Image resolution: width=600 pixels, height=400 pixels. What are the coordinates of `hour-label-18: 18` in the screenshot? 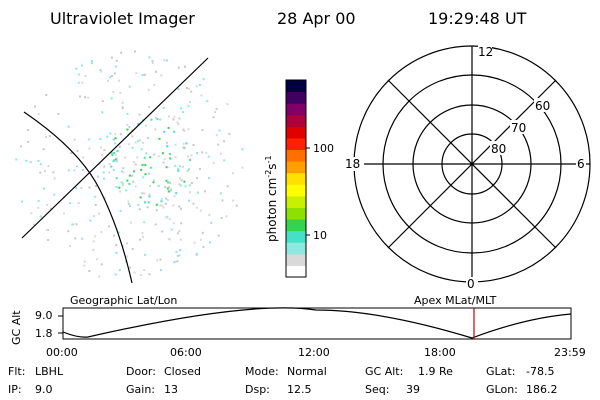 It's located at (352, 164).